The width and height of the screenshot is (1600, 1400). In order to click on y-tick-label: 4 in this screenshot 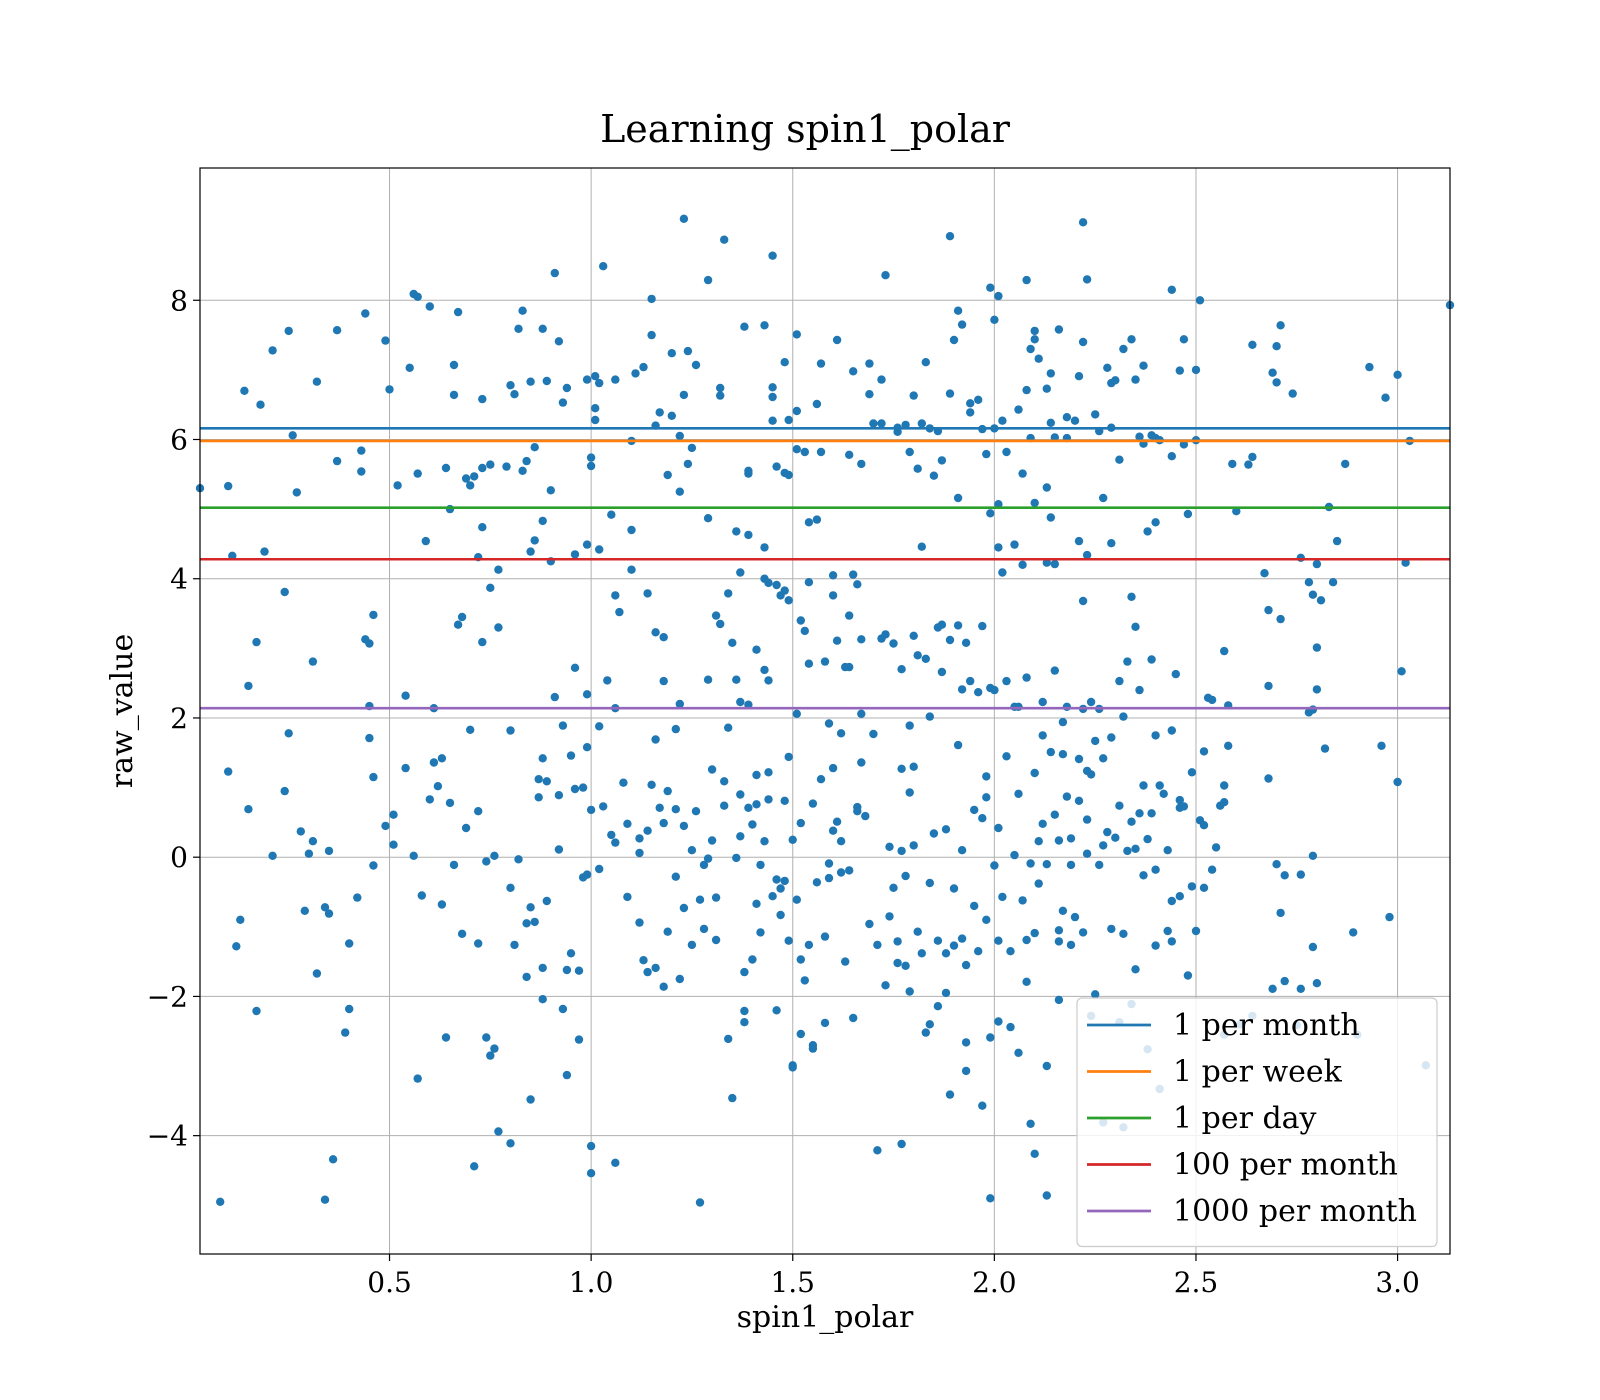, I will do `click(179, 579)`.